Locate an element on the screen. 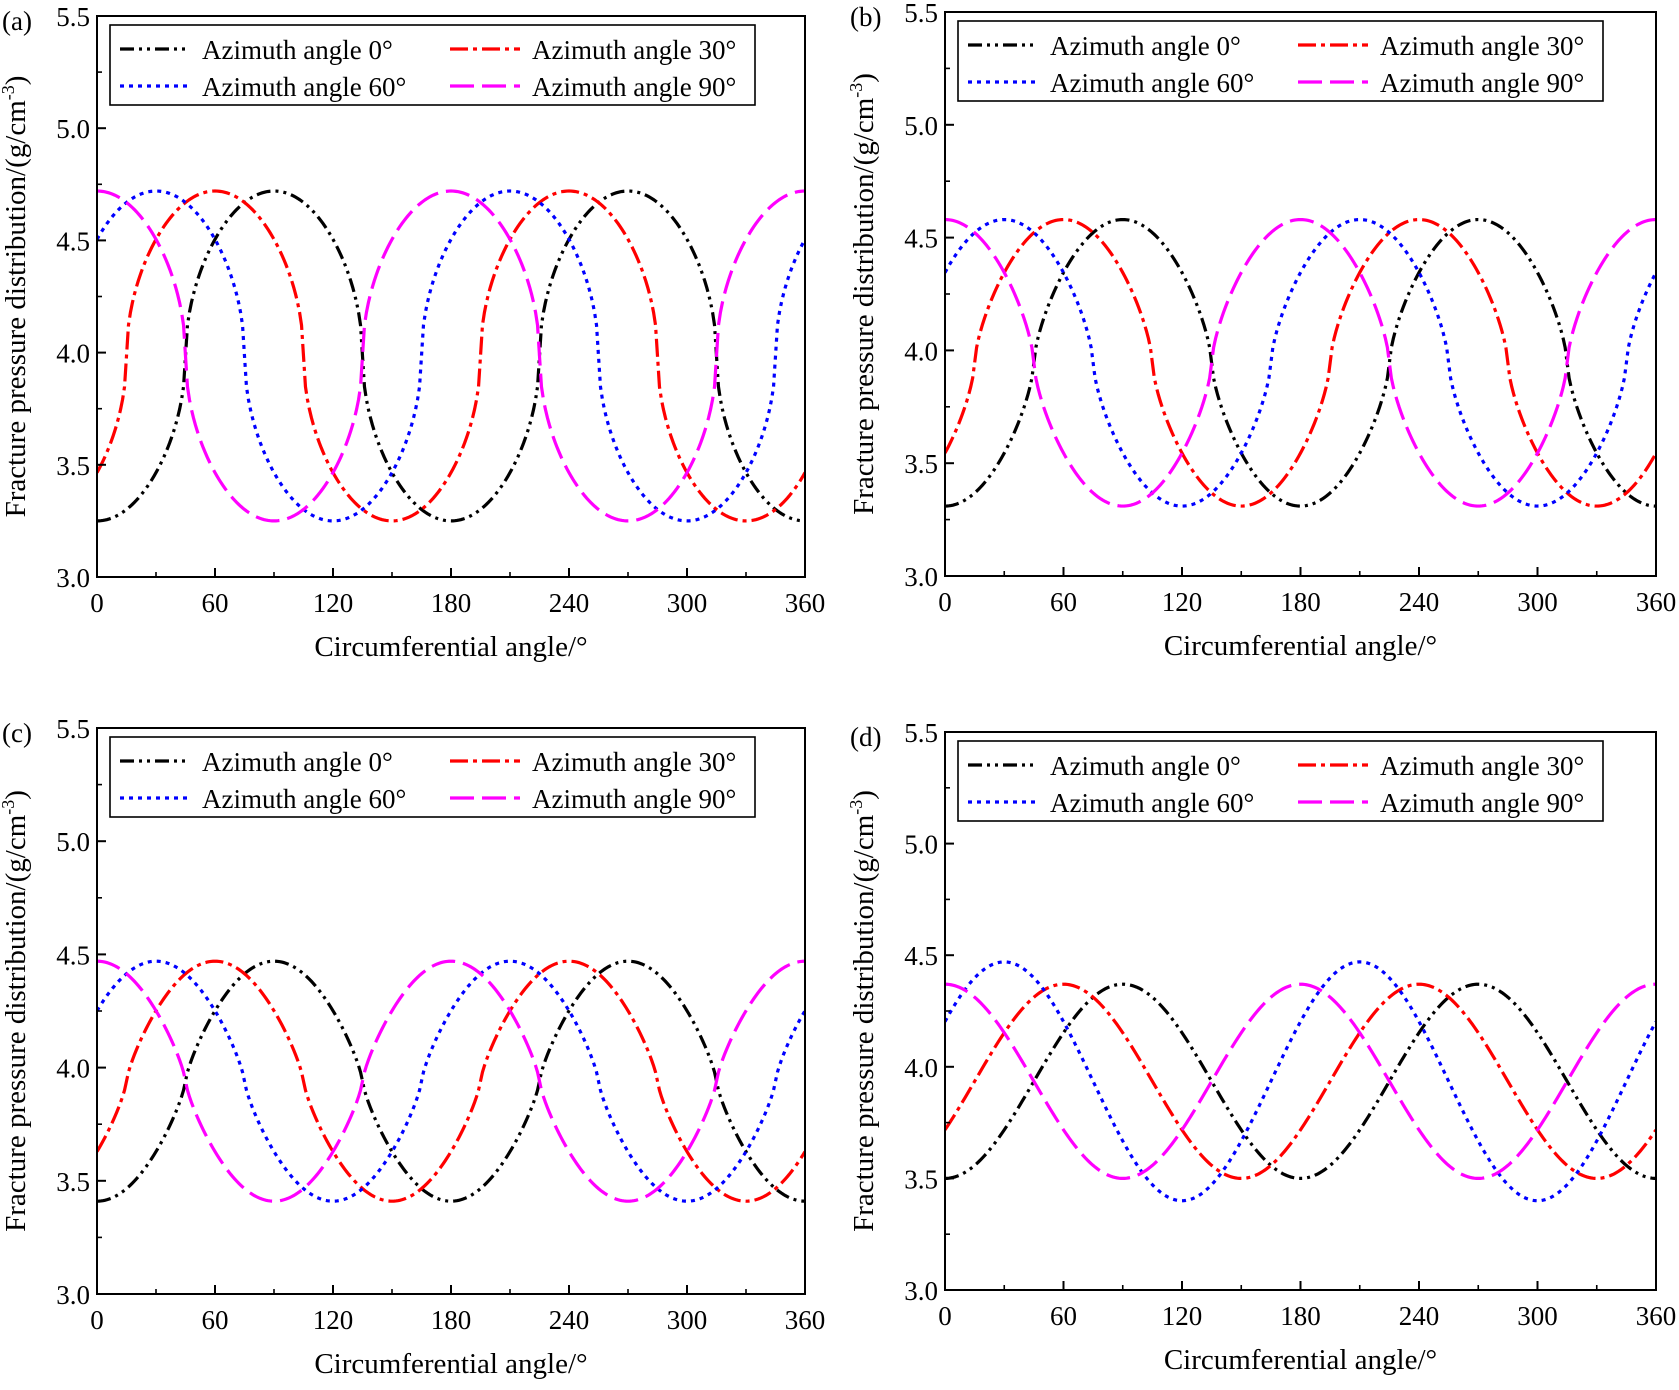 The image size is (1679, 1390). panel-label: (d) is located at coordinates (865, 737).